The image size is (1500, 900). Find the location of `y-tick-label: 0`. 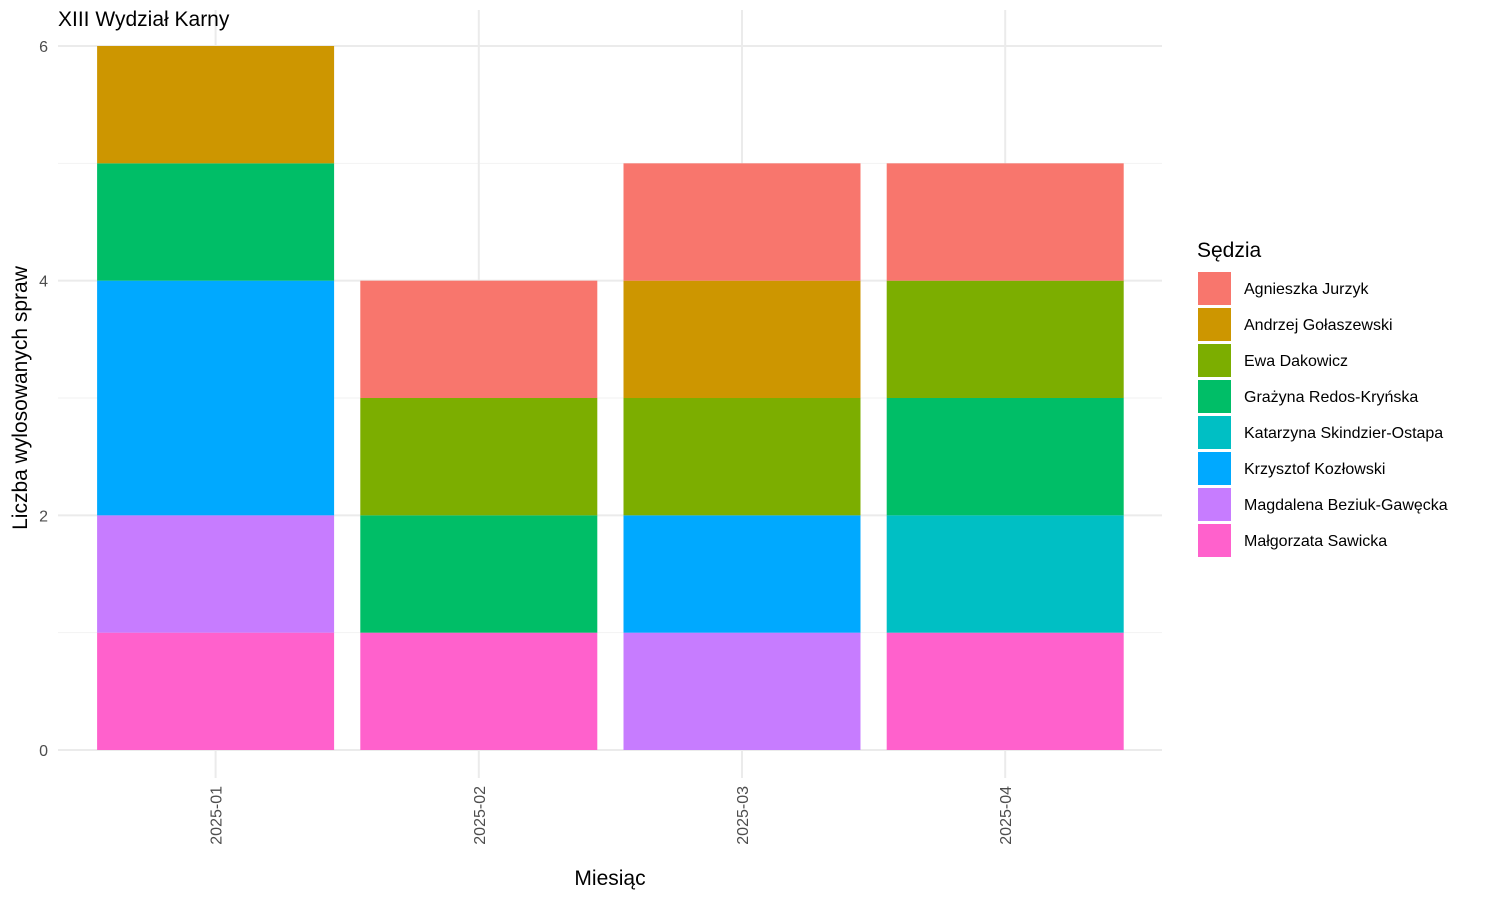

y-tick-label: 0 is located at coordinates (43, 751).